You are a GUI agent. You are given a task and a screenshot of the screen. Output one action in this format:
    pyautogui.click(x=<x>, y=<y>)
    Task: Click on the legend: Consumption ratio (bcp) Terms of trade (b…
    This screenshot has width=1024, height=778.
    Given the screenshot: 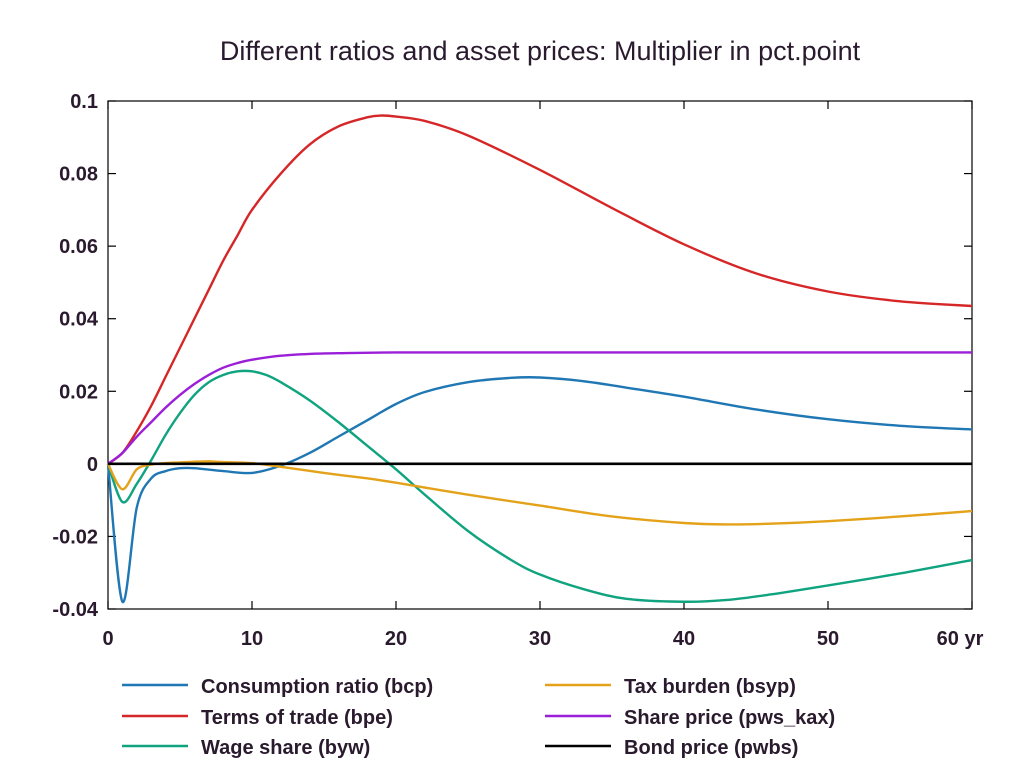 What is the action you would take?
    pyautogui.click(x=478, y=717)
    